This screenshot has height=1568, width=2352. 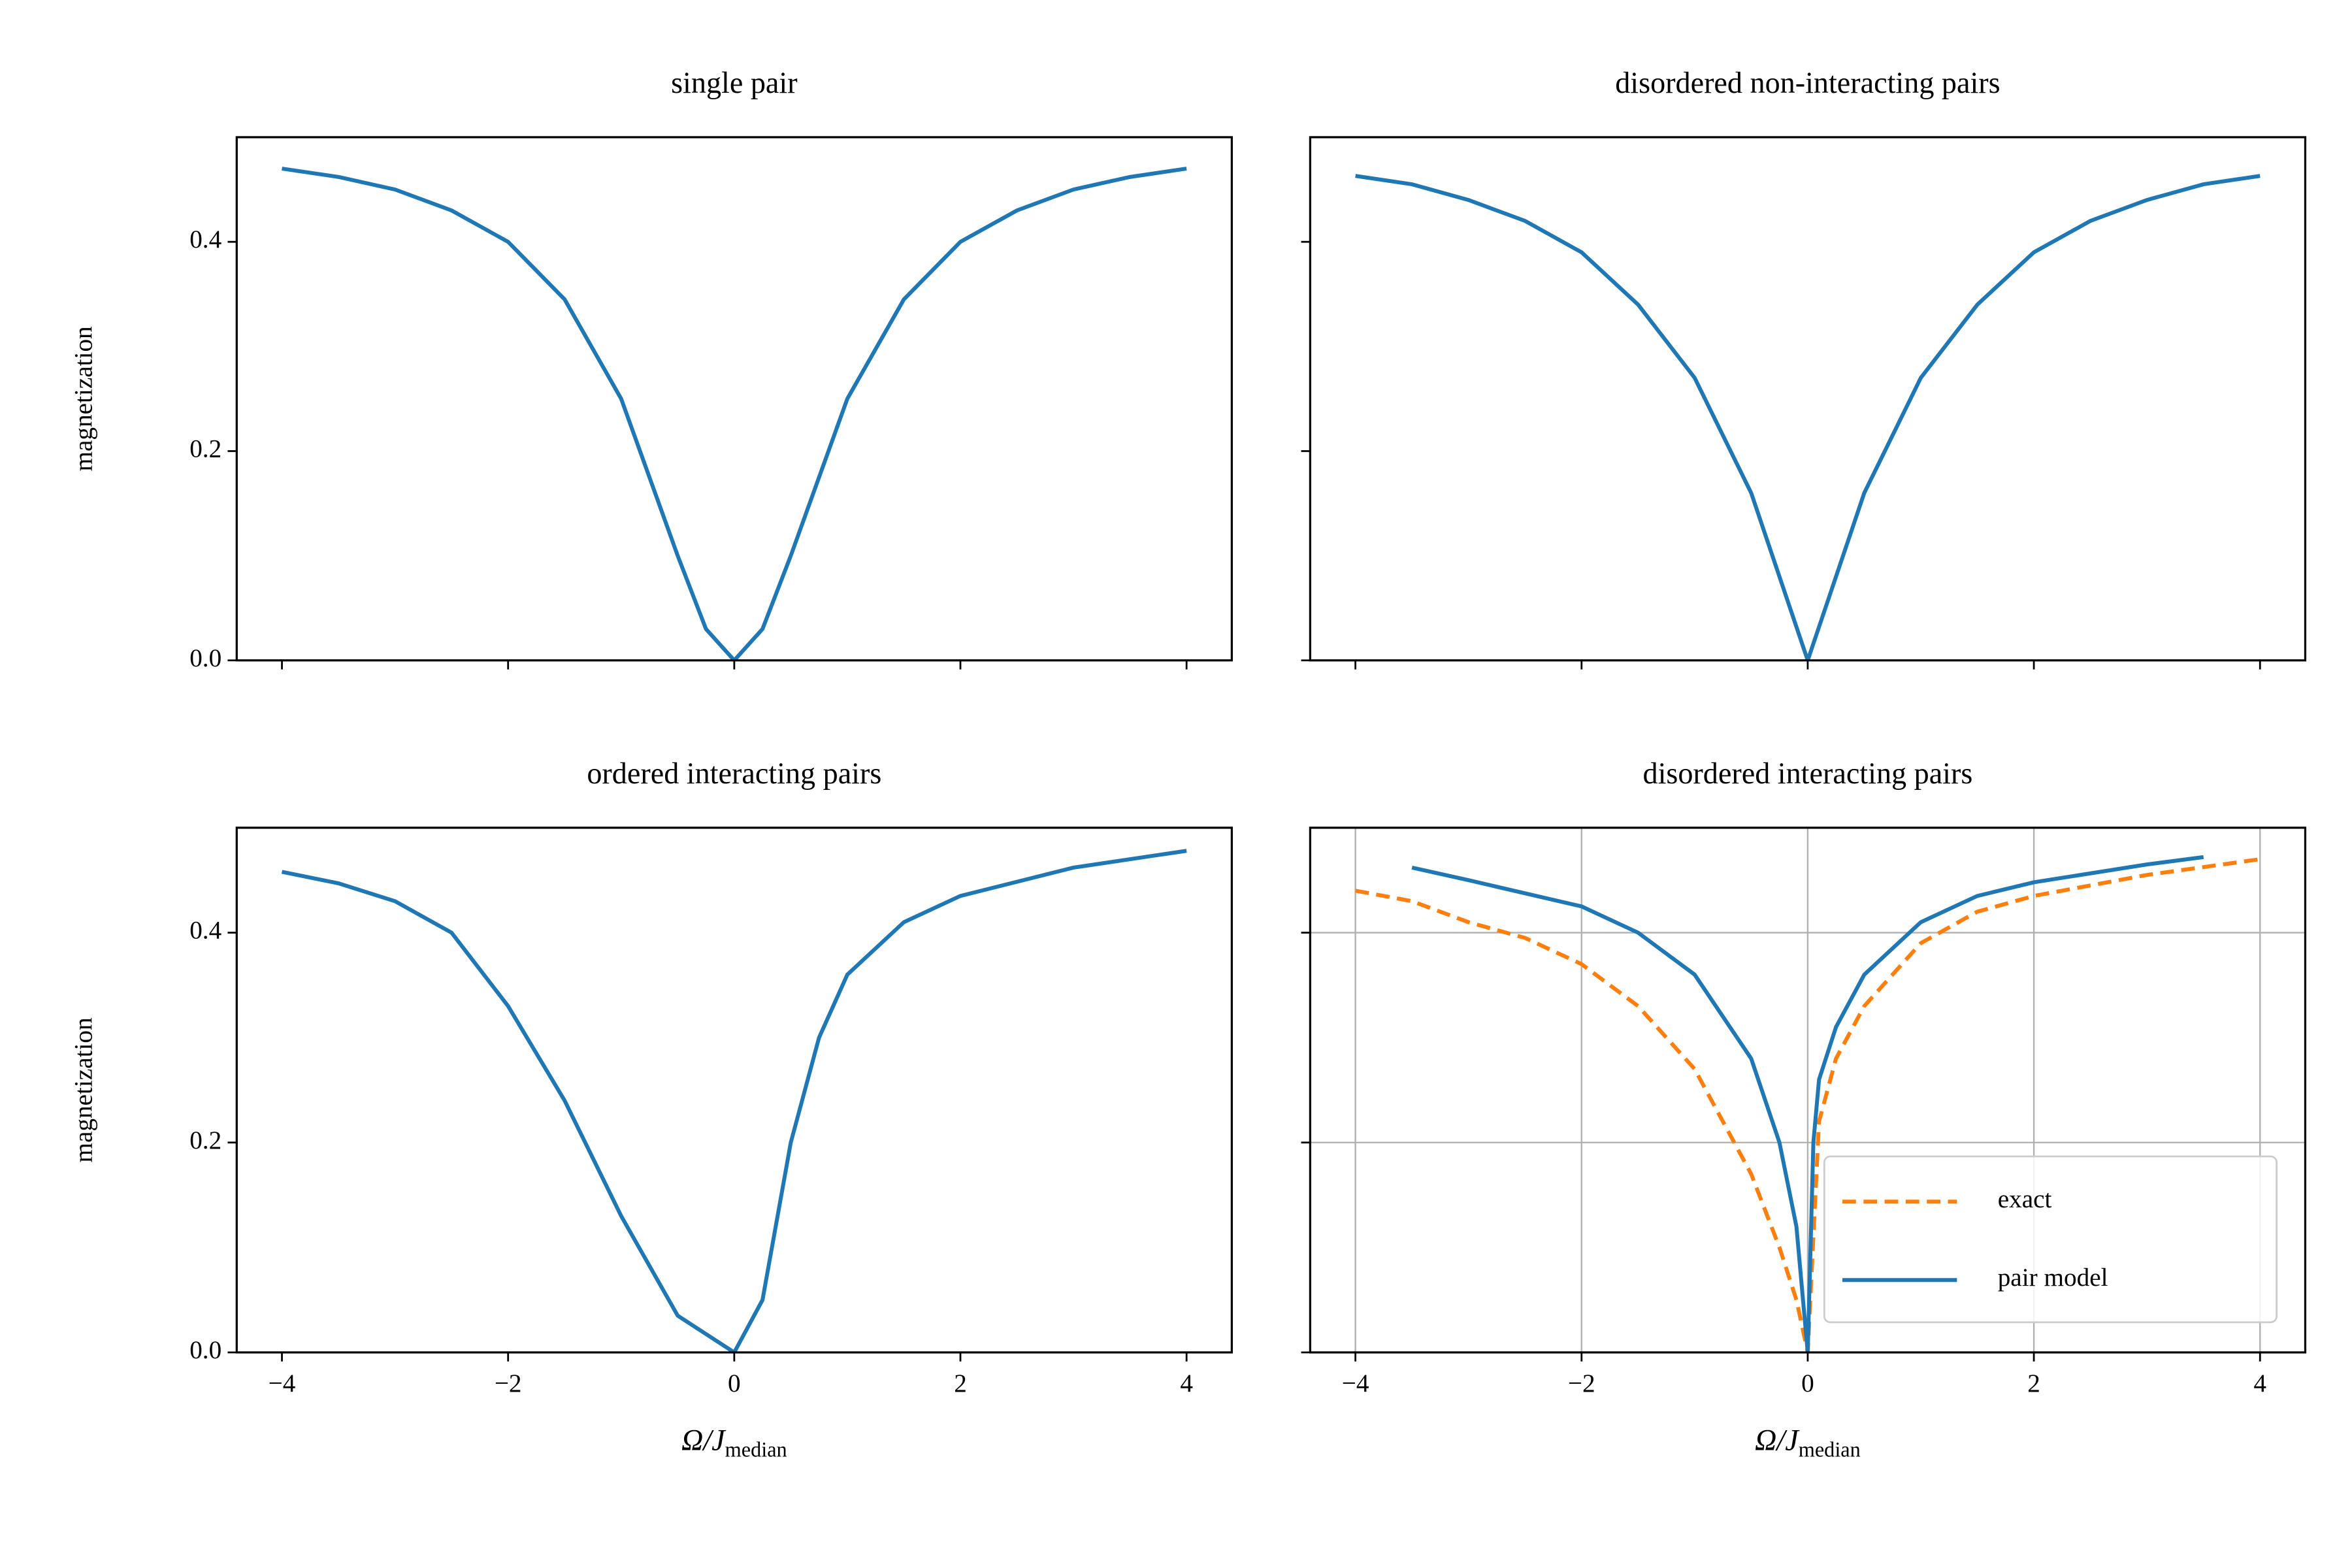 What do you see at coordinates (2053, 1278) in the screenshot?
I see `legend-label: pair model` at bounding box center [2053, 1278].